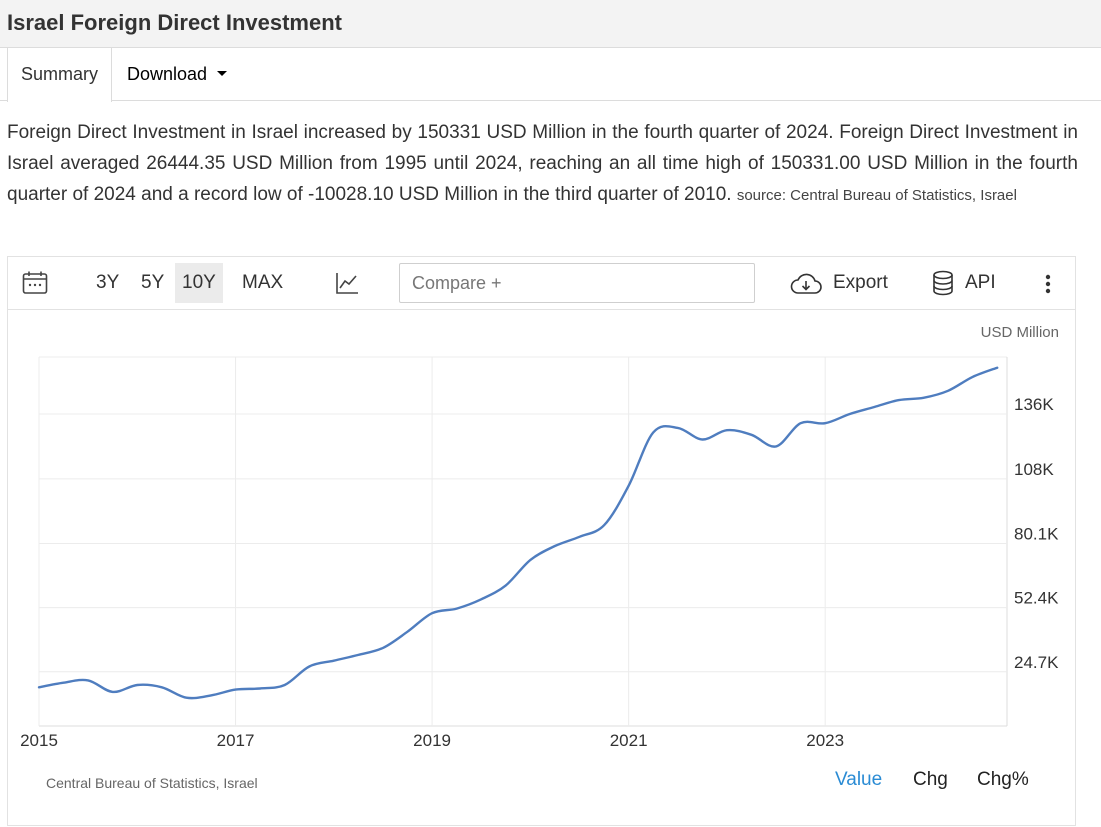 This screenshot has width=1101, height=827. I want to click on download-label: Download, so click(167, 74).